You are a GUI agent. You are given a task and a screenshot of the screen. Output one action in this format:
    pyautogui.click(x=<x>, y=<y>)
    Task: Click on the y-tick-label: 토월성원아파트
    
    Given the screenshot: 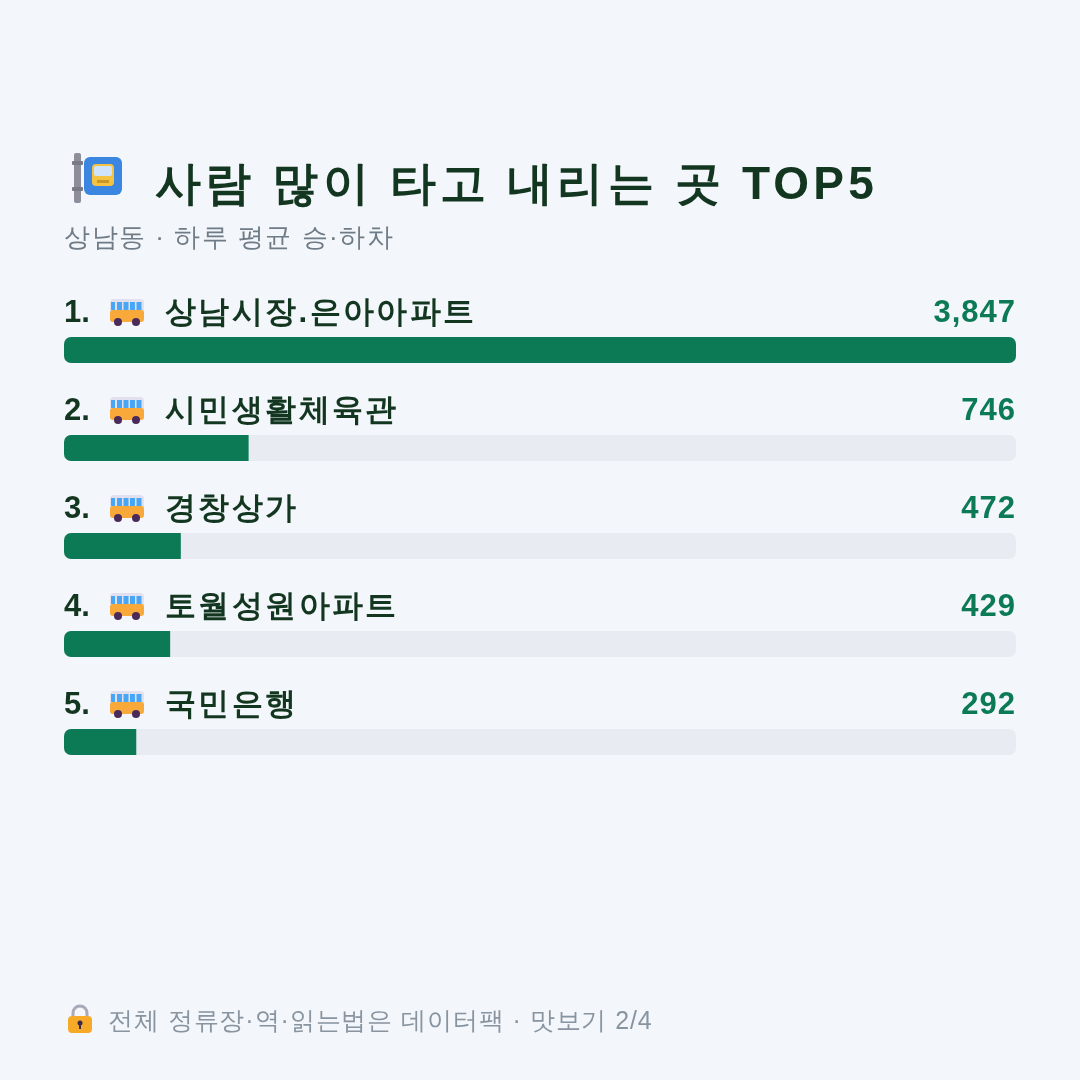 What is the action you would take?
    pyautogui.click(x=282, y=605)
    